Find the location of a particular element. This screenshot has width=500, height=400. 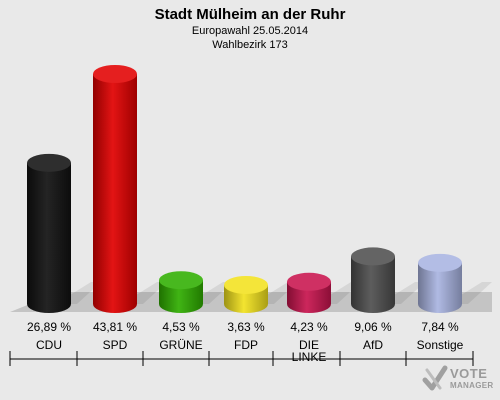

value-label-spd: 43,81 % is located at coordinates (115, 327).